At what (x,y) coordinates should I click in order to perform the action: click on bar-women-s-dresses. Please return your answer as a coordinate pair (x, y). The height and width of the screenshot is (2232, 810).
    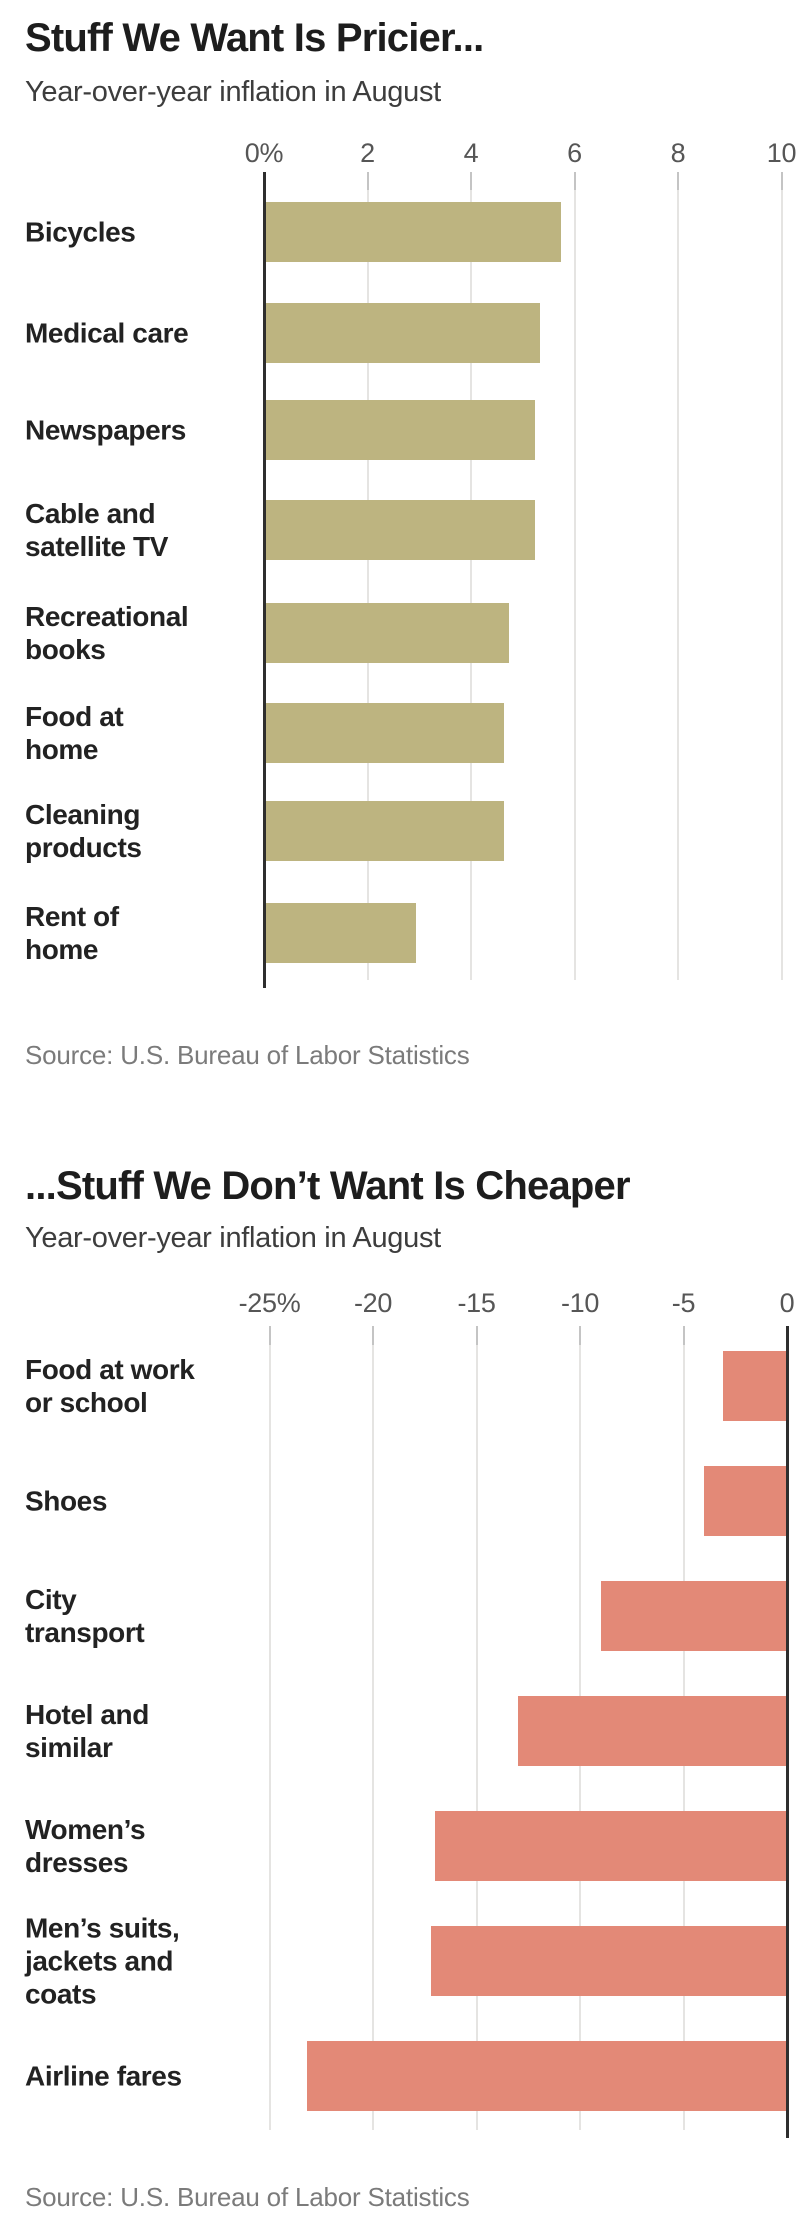
    Looking at the image, I should click on (611, 1846).